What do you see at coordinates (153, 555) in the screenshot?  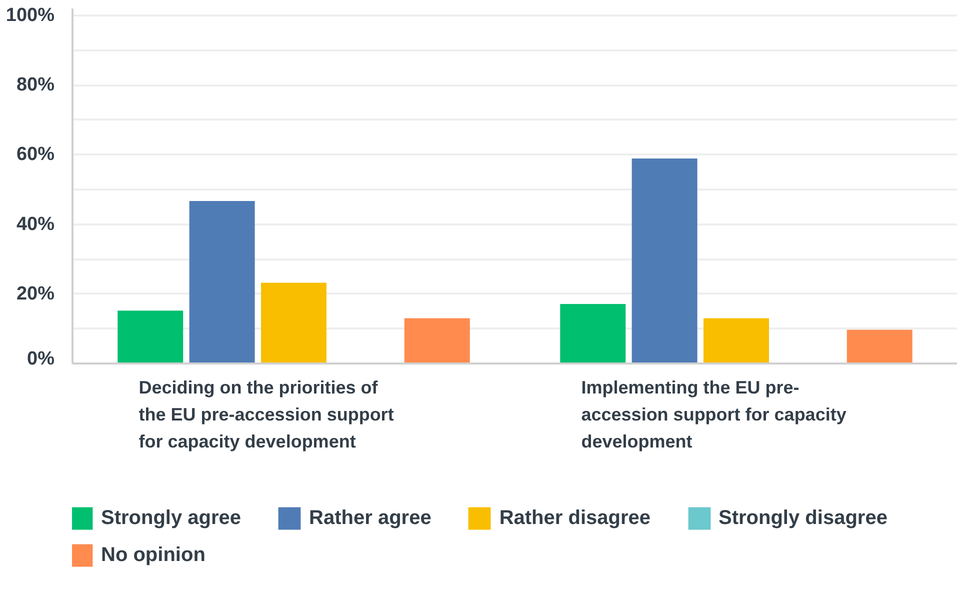 I see `legend-label: No opinion` at bounding box center [153, 555].